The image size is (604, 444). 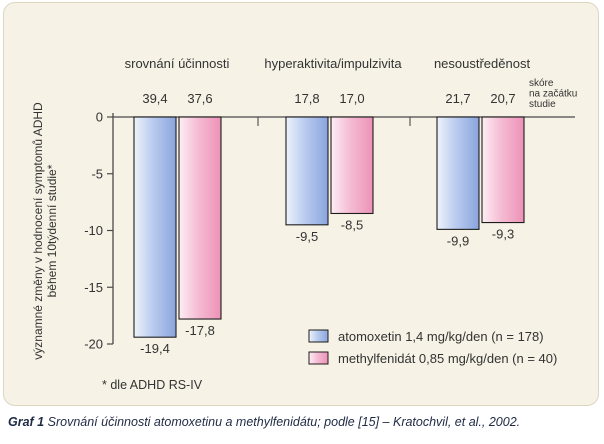 What do you see at coordinates (352, 165) in the screenshot?
I see `bar-s2-c2` at bounding box center [352, 165].